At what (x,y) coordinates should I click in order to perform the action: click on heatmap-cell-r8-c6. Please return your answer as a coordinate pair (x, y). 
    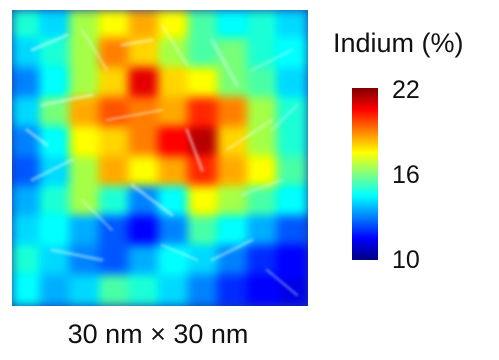
    Looking at the image, I should click on (204, 261).